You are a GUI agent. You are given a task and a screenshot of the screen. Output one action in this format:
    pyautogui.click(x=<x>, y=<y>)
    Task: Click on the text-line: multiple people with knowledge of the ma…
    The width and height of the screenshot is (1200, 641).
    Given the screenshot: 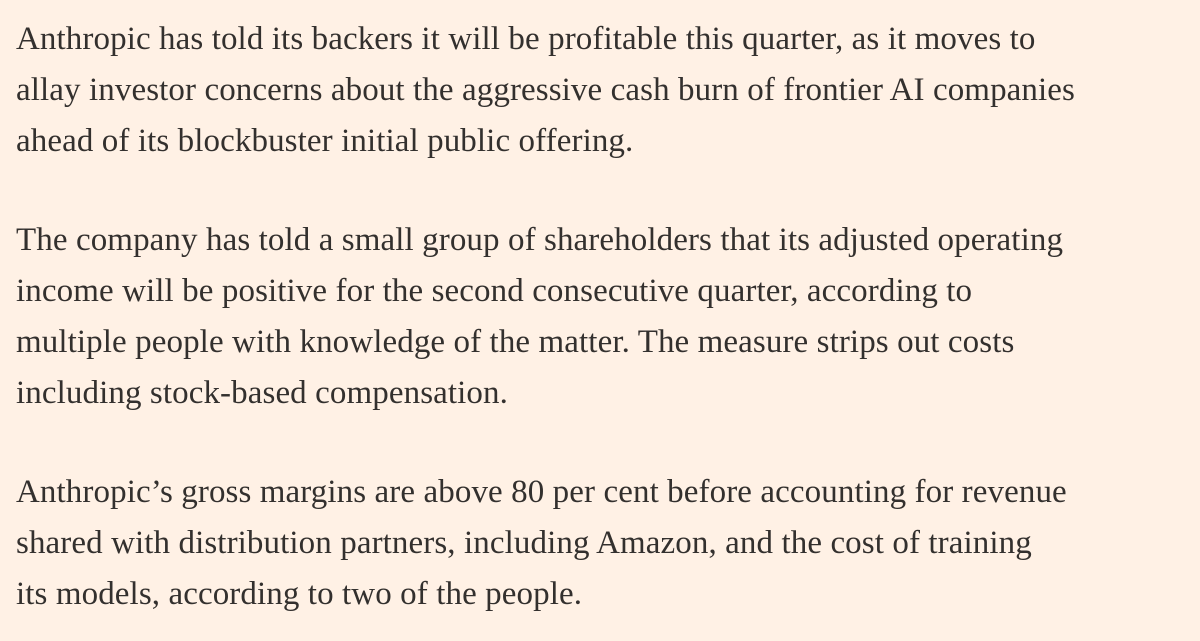 What is the action you would take?
    pyautogui.click(x=515, y=342)
    